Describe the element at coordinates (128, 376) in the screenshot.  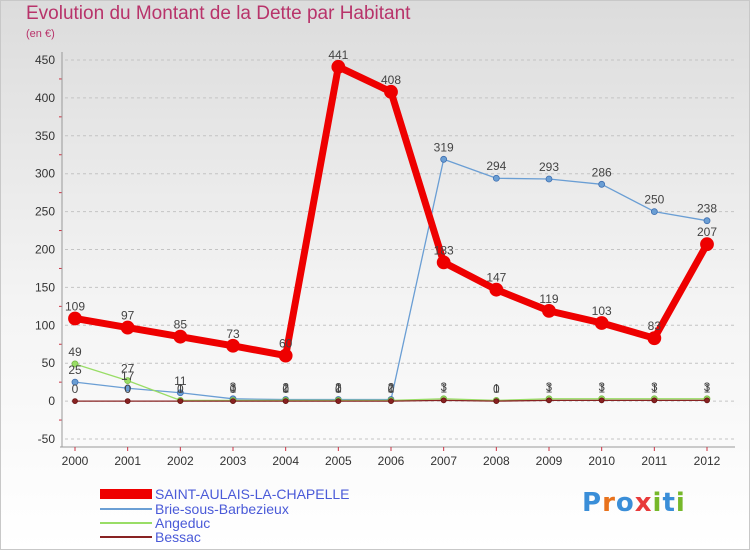
I see `data-label: 17` at that location.